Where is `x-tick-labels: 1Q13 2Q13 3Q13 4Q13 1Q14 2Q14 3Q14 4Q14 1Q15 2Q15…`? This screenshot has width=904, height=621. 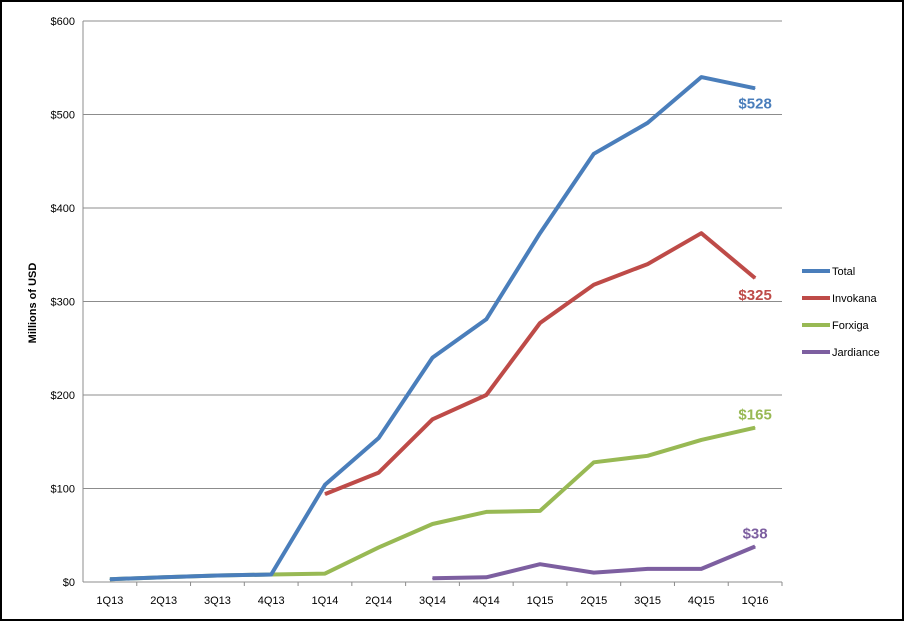
x-tick-labels: 1Q13 2Q13 3Q13 4Q13 1Q14 2Q14 3Q14 4Q14 1Q15 2Q15… is located at coordinates (439, 594).